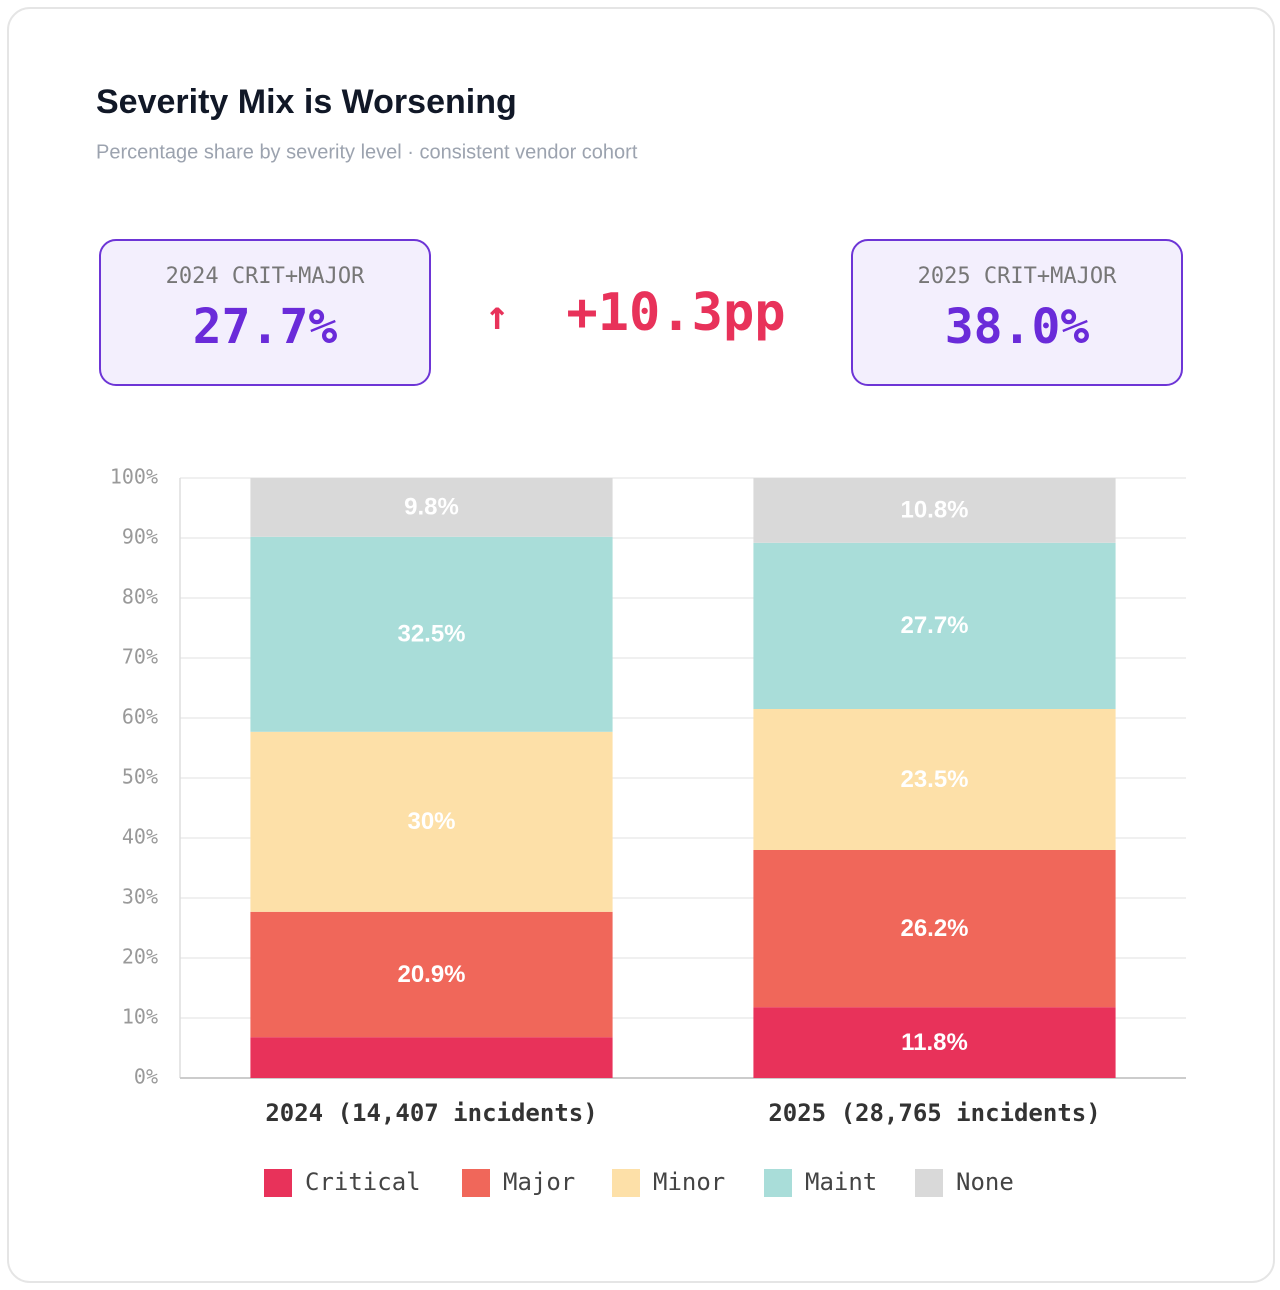 The image size is (1280, 1290). I want to click on y-tick-label: 10%, so click(140, 1017).